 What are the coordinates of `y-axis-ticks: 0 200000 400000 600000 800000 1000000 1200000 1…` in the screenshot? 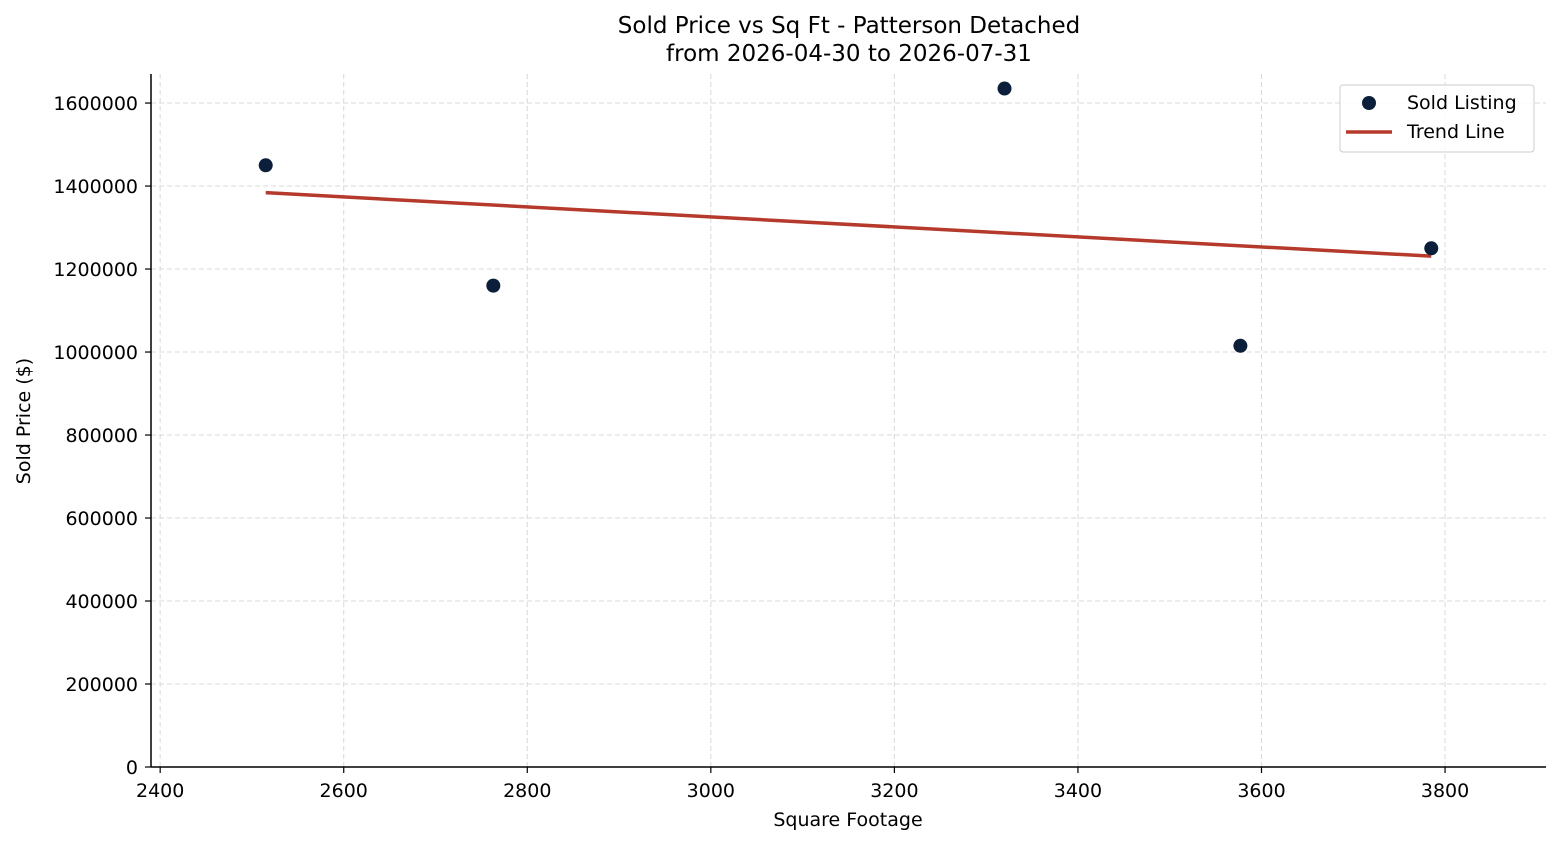 It's located at (102, 436).